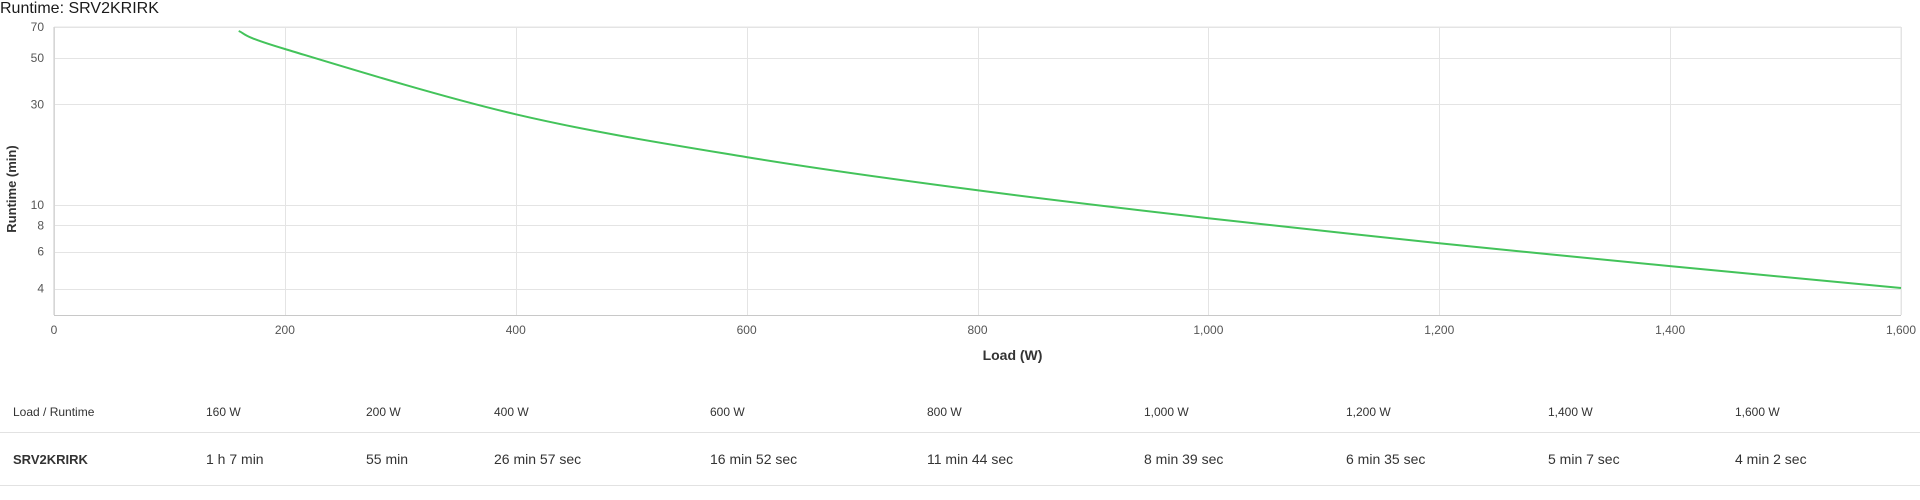 The image size is (1920, 500). Describe the element at coordinates (1035, 412) in the screenshot. I see `load-header-cell: 800 W` at that location.